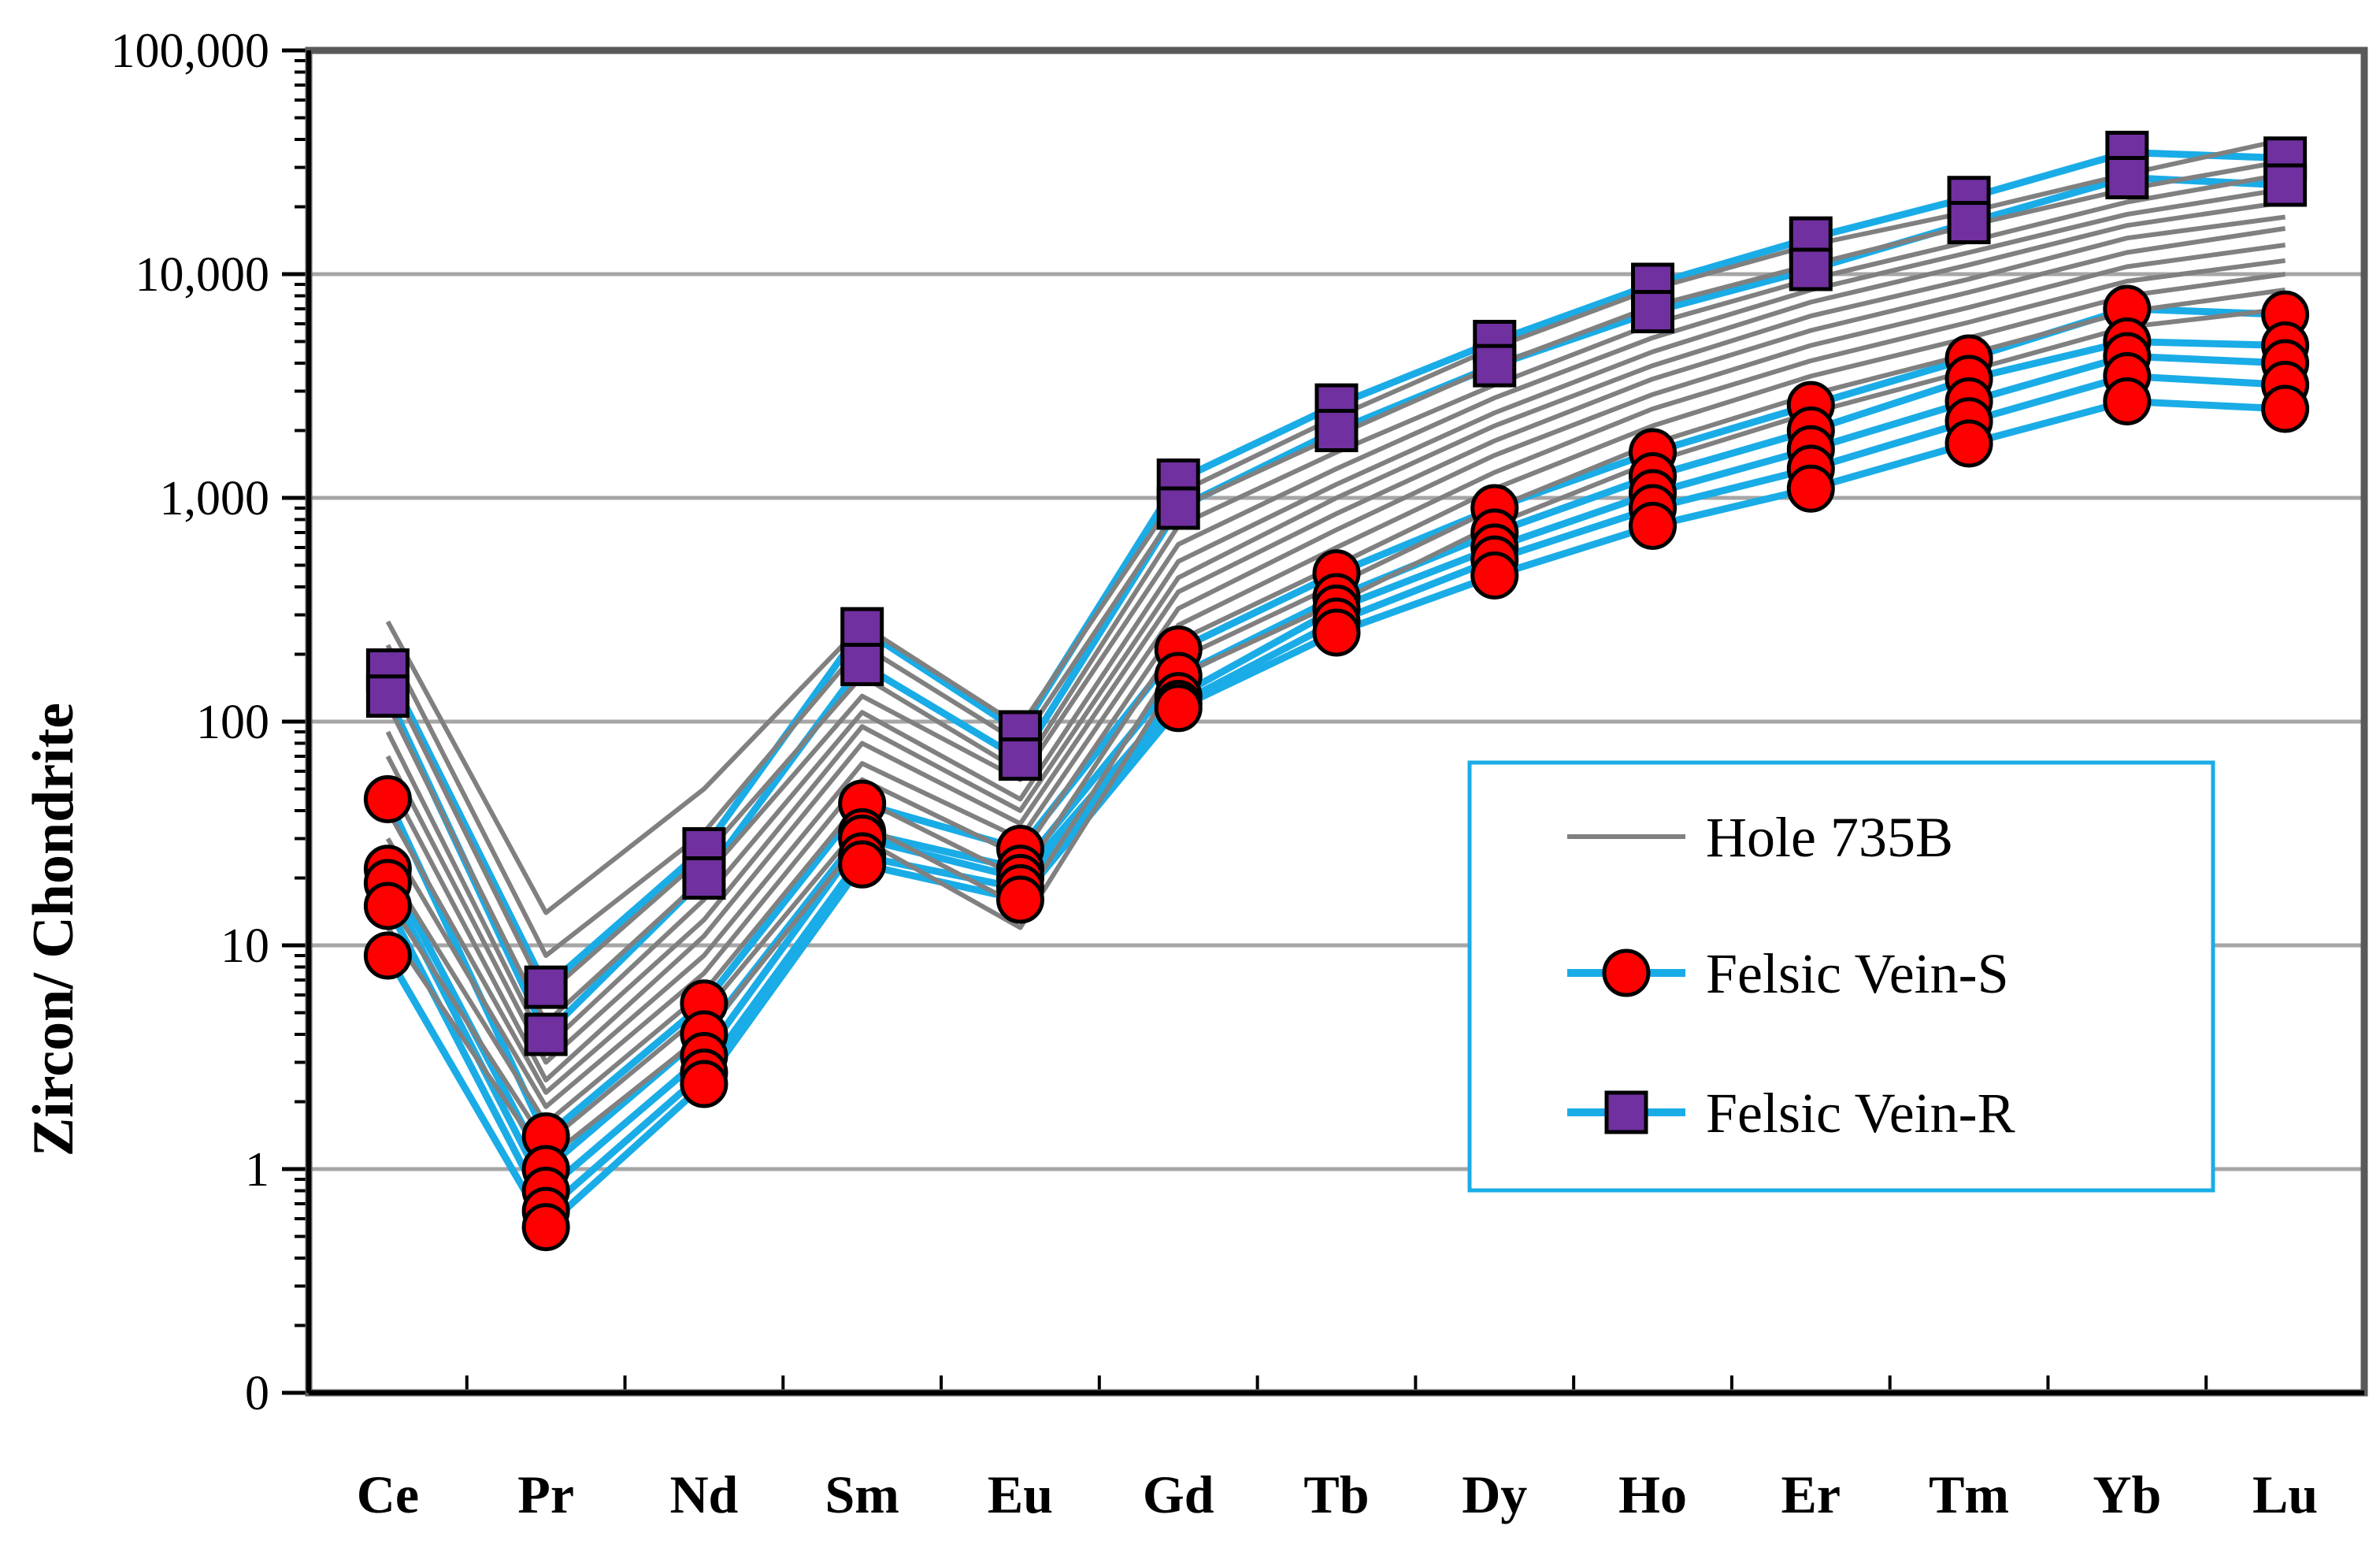  What do you see at coordinates (215, 499) in the screenshot?
I see `y-tick-label: 1,000` at bounding box center [215, 499].